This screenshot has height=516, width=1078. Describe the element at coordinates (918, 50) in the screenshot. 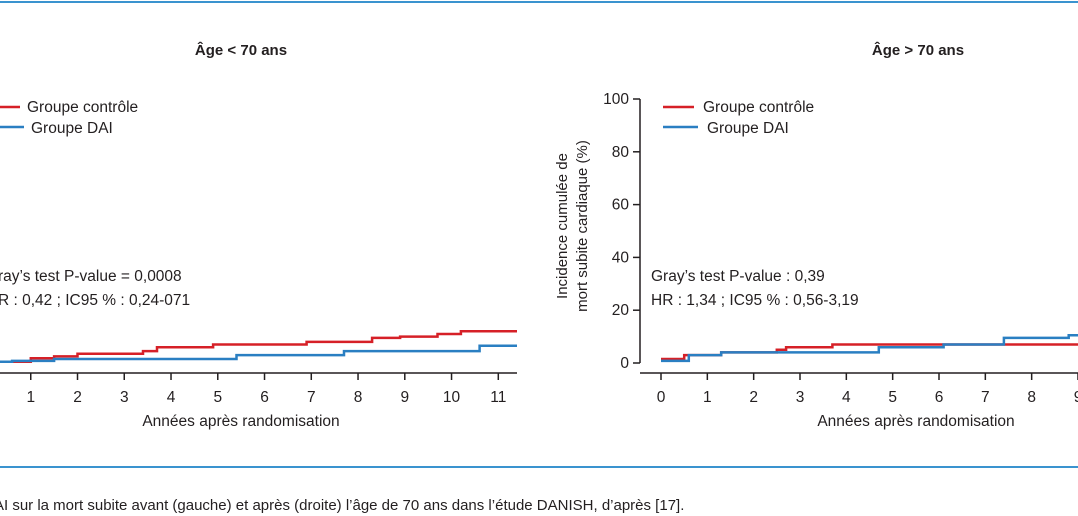

I see `chart-title: Âge > 70 ans` at that location.